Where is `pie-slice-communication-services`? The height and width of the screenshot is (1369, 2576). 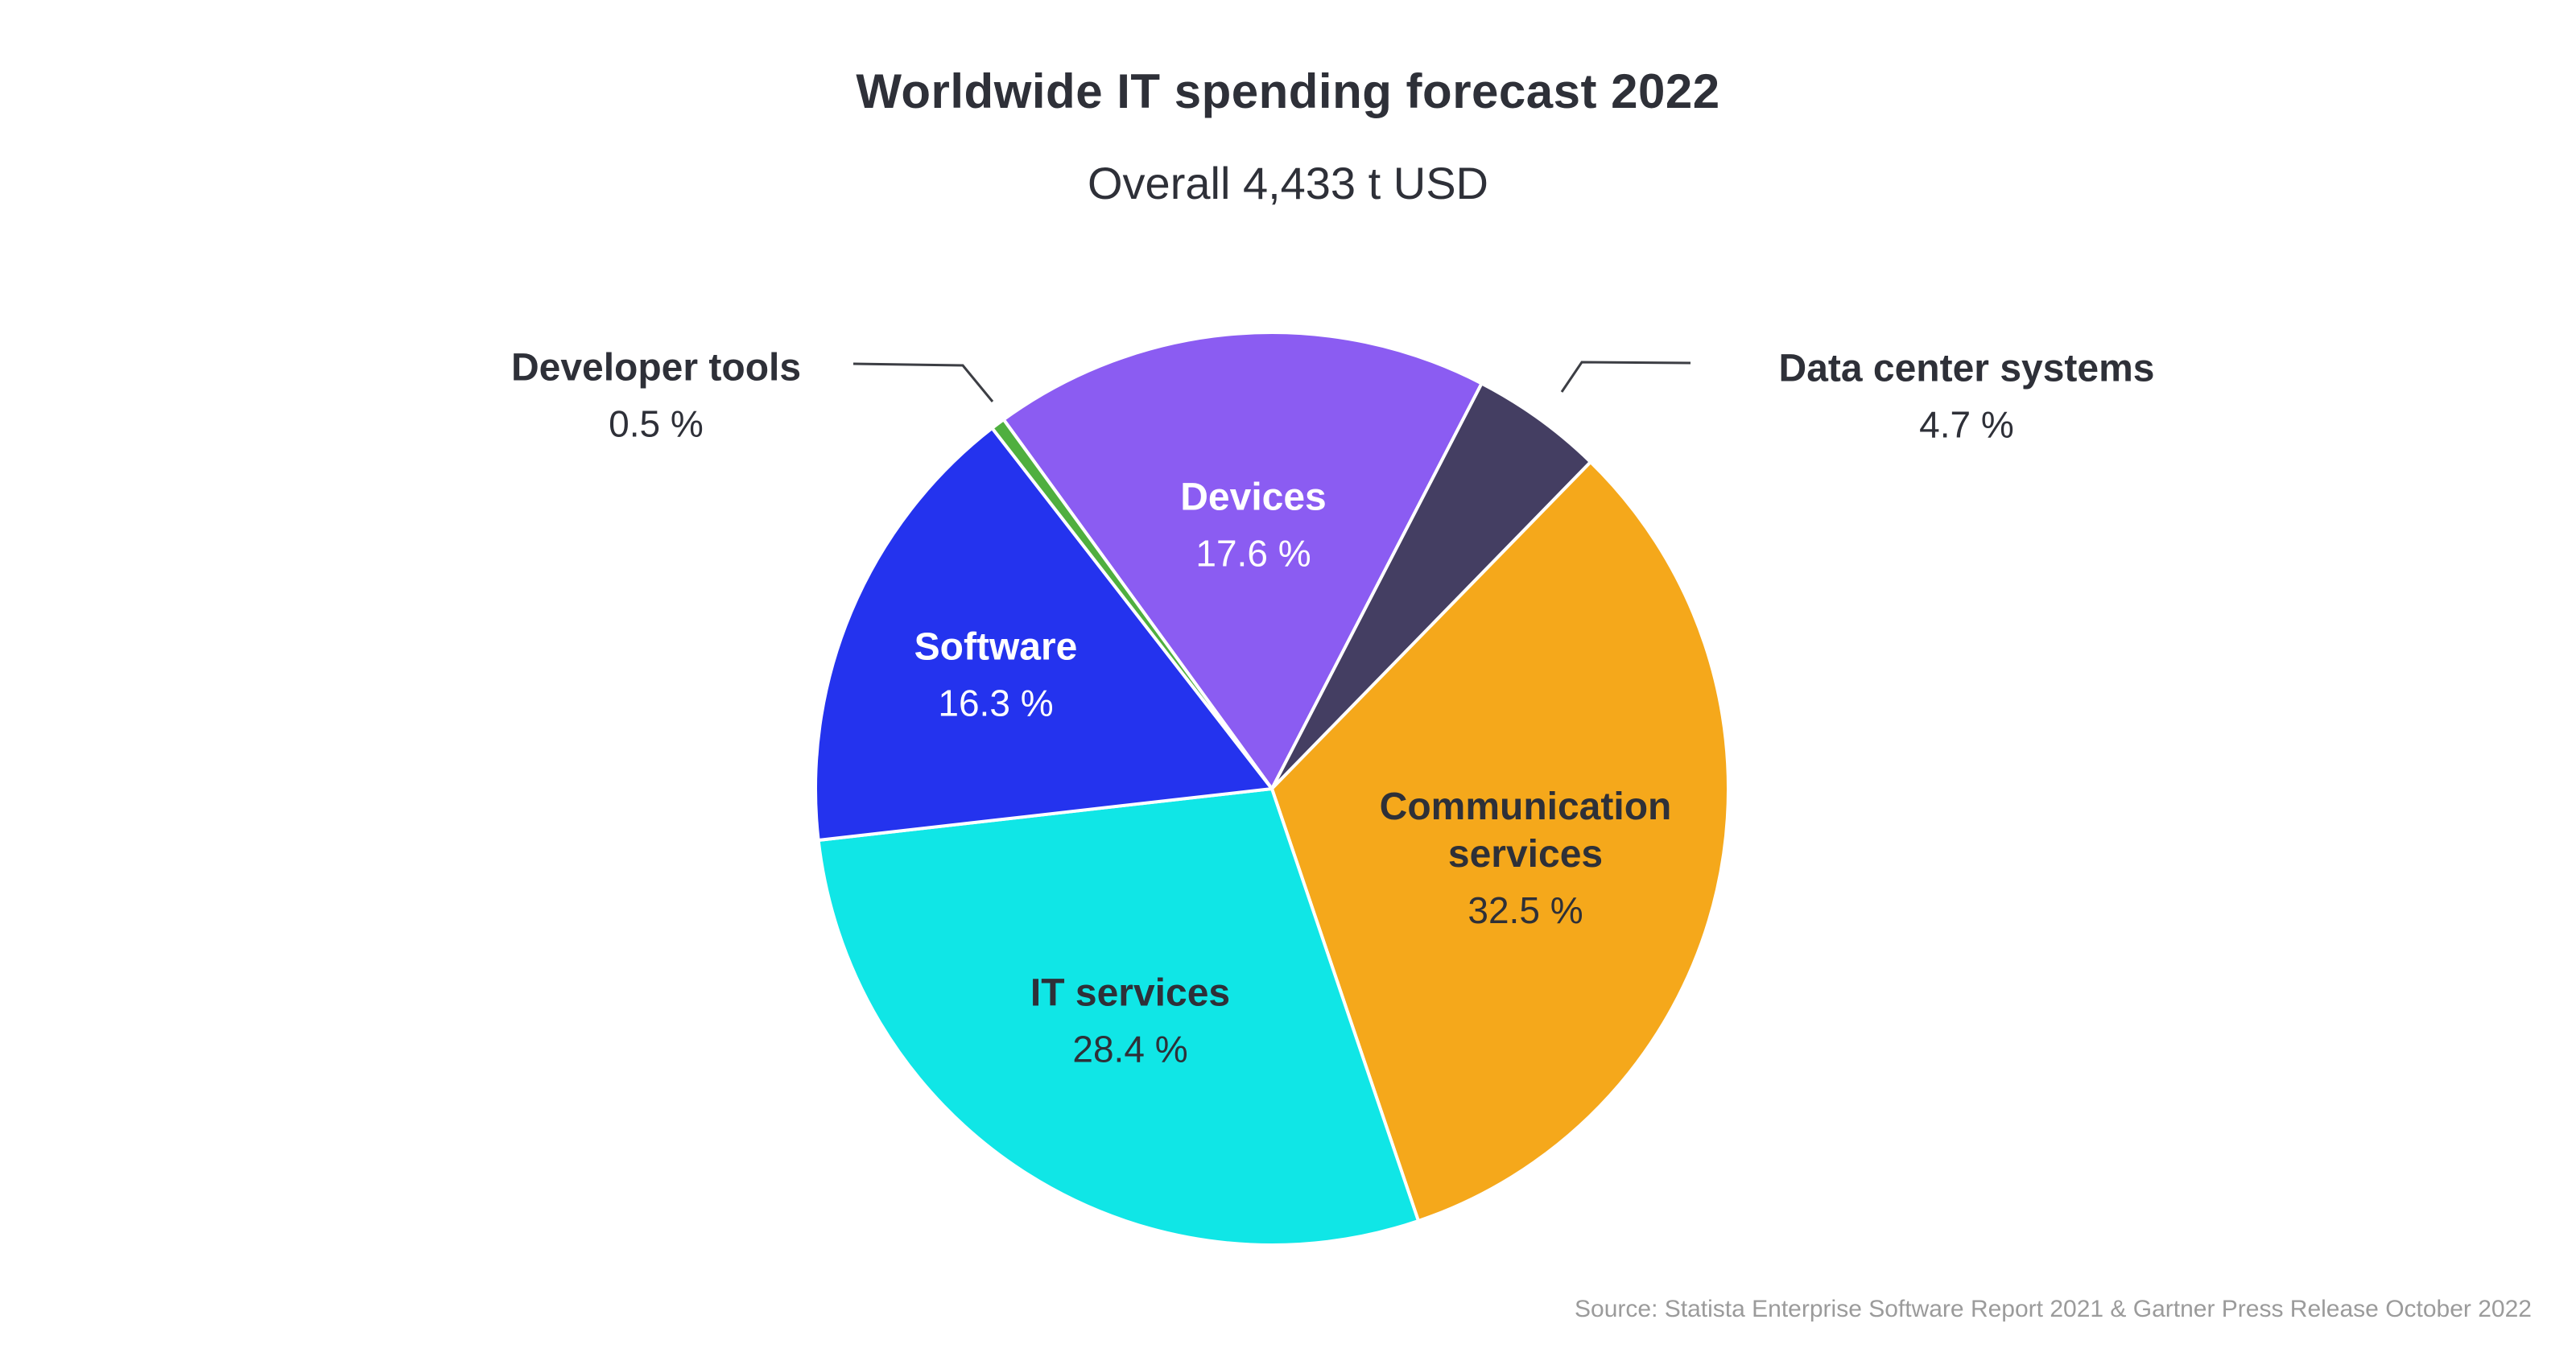 pie-slice-communication-services is located at coordinates (1500, 841).